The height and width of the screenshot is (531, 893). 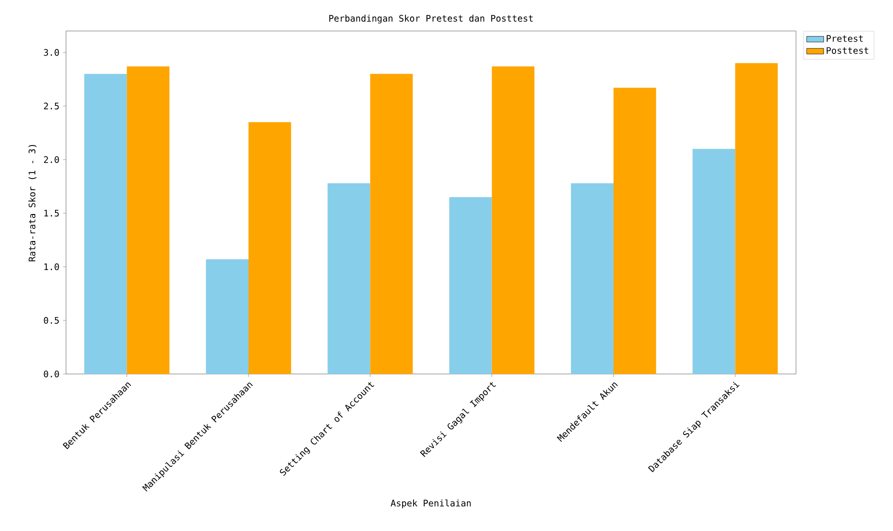 I want to click on legend-label: Posttest, so click(x=847, y=50).